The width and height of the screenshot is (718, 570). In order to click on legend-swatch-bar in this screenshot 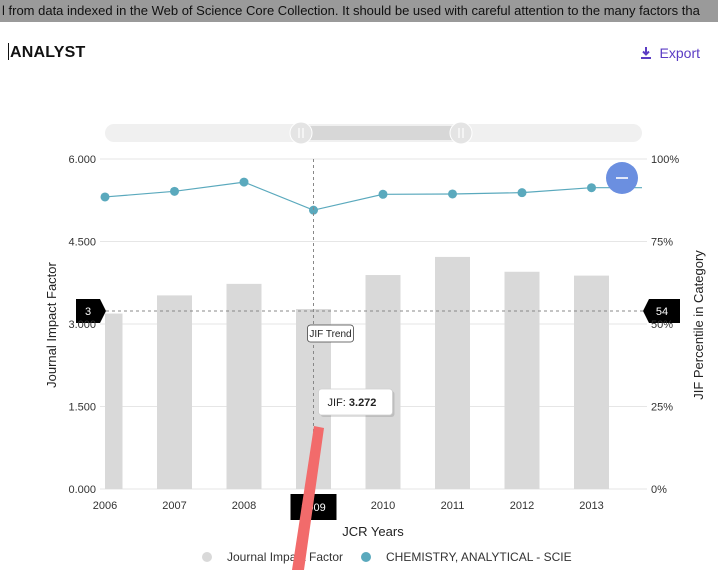, I will do `click(207, 557)`.